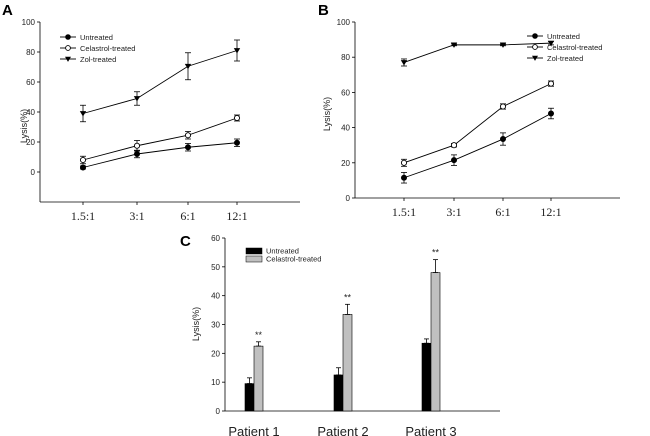  I want to click on panel-a-letter: A, so click(7, 10).